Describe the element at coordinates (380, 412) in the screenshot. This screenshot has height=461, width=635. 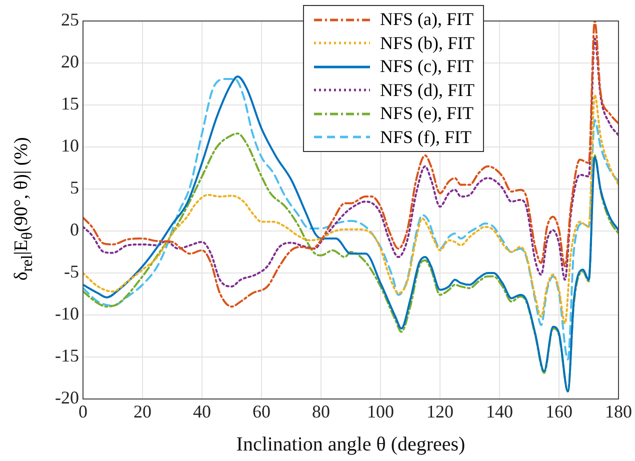
I see `x-tick-label: 100` at that location.